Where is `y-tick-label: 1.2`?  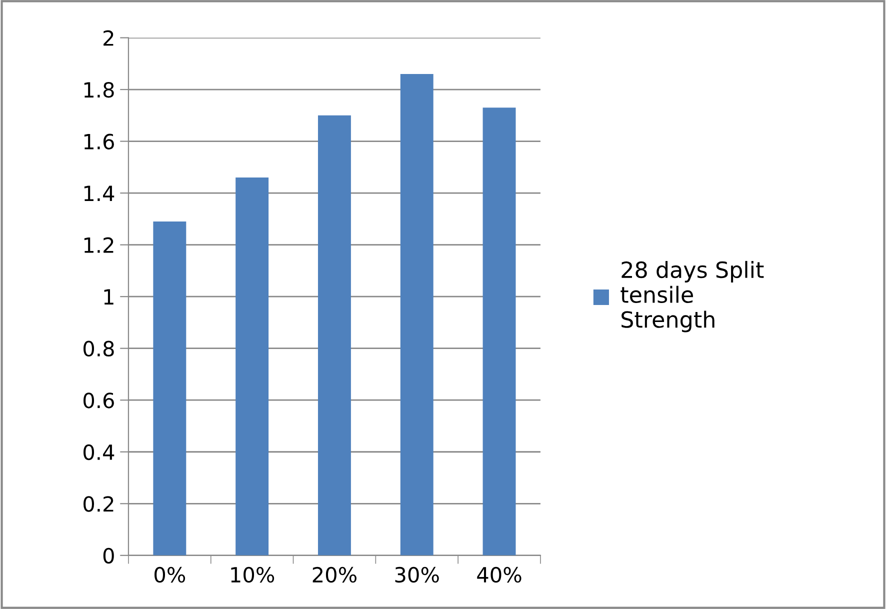 y-tick-label: 1.2 is located at coordinates (99, 245).